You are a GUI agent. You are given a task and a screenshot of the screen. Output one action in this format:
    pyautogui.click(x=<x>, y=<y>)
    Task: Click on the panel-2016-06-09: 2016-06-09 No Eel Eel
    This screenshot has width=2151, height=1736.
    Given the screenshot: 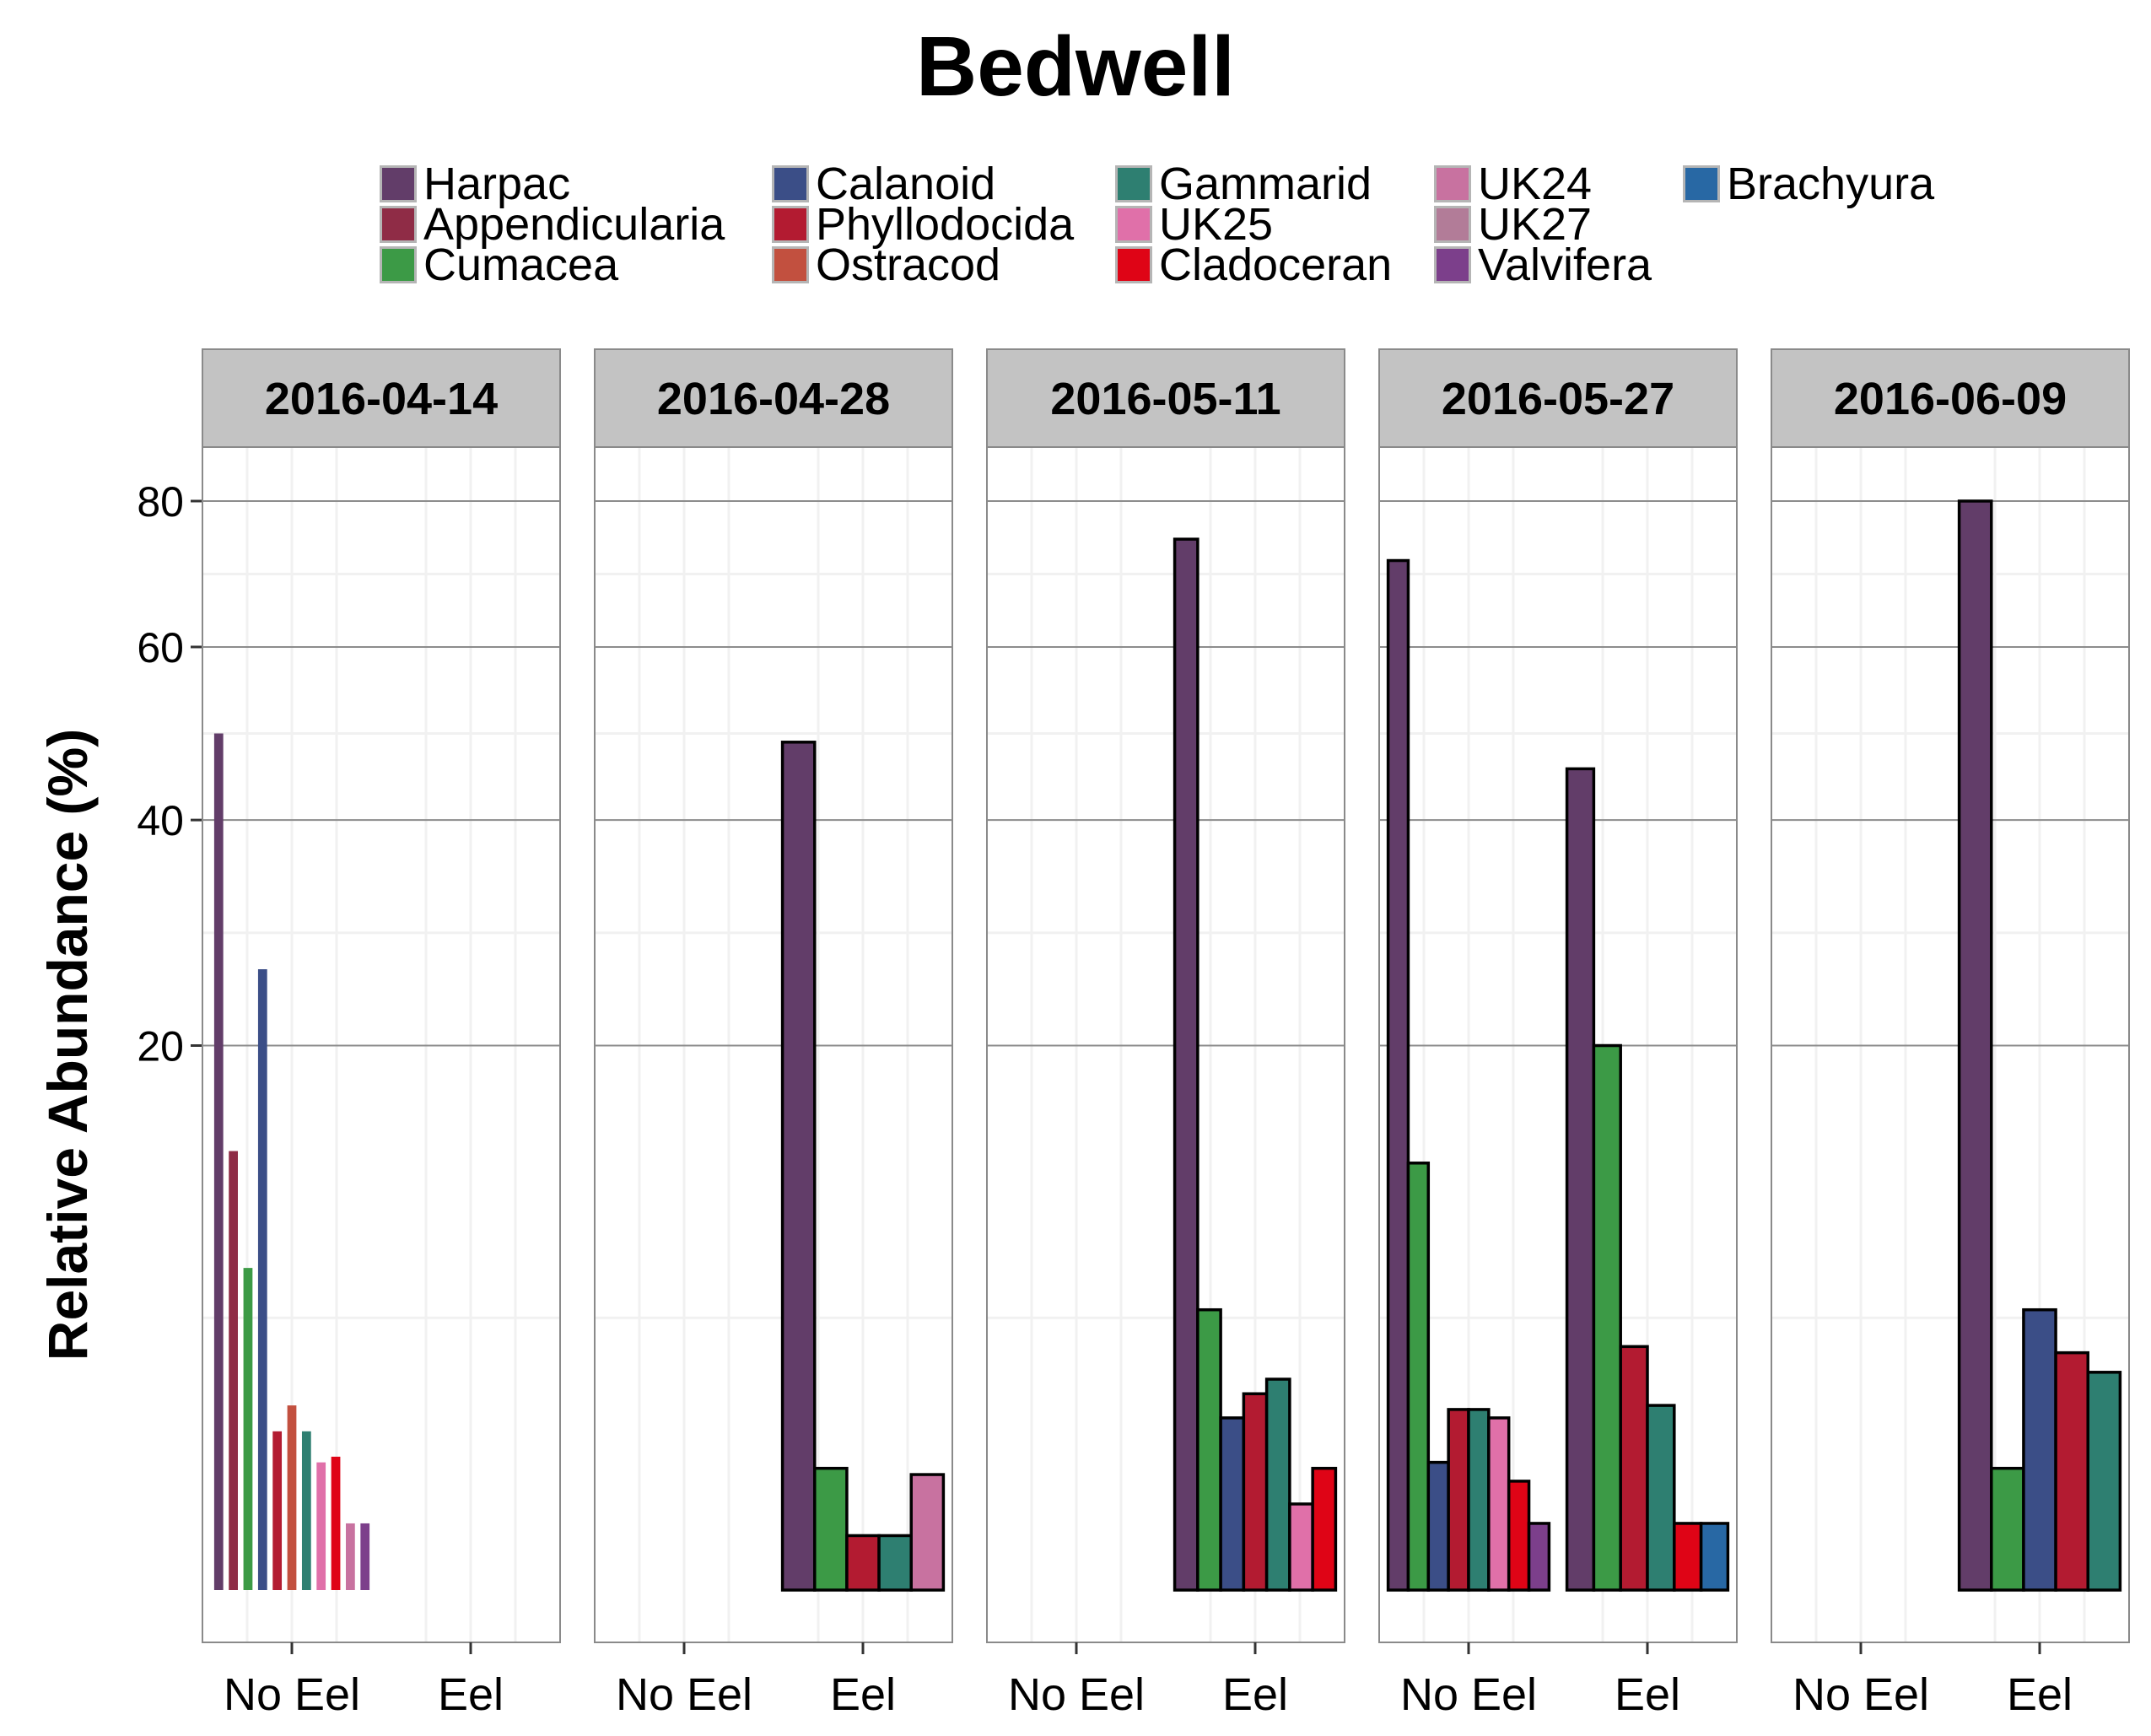 What is the action you would take?
    pyautogui.click(x=1950, y=1034)
    